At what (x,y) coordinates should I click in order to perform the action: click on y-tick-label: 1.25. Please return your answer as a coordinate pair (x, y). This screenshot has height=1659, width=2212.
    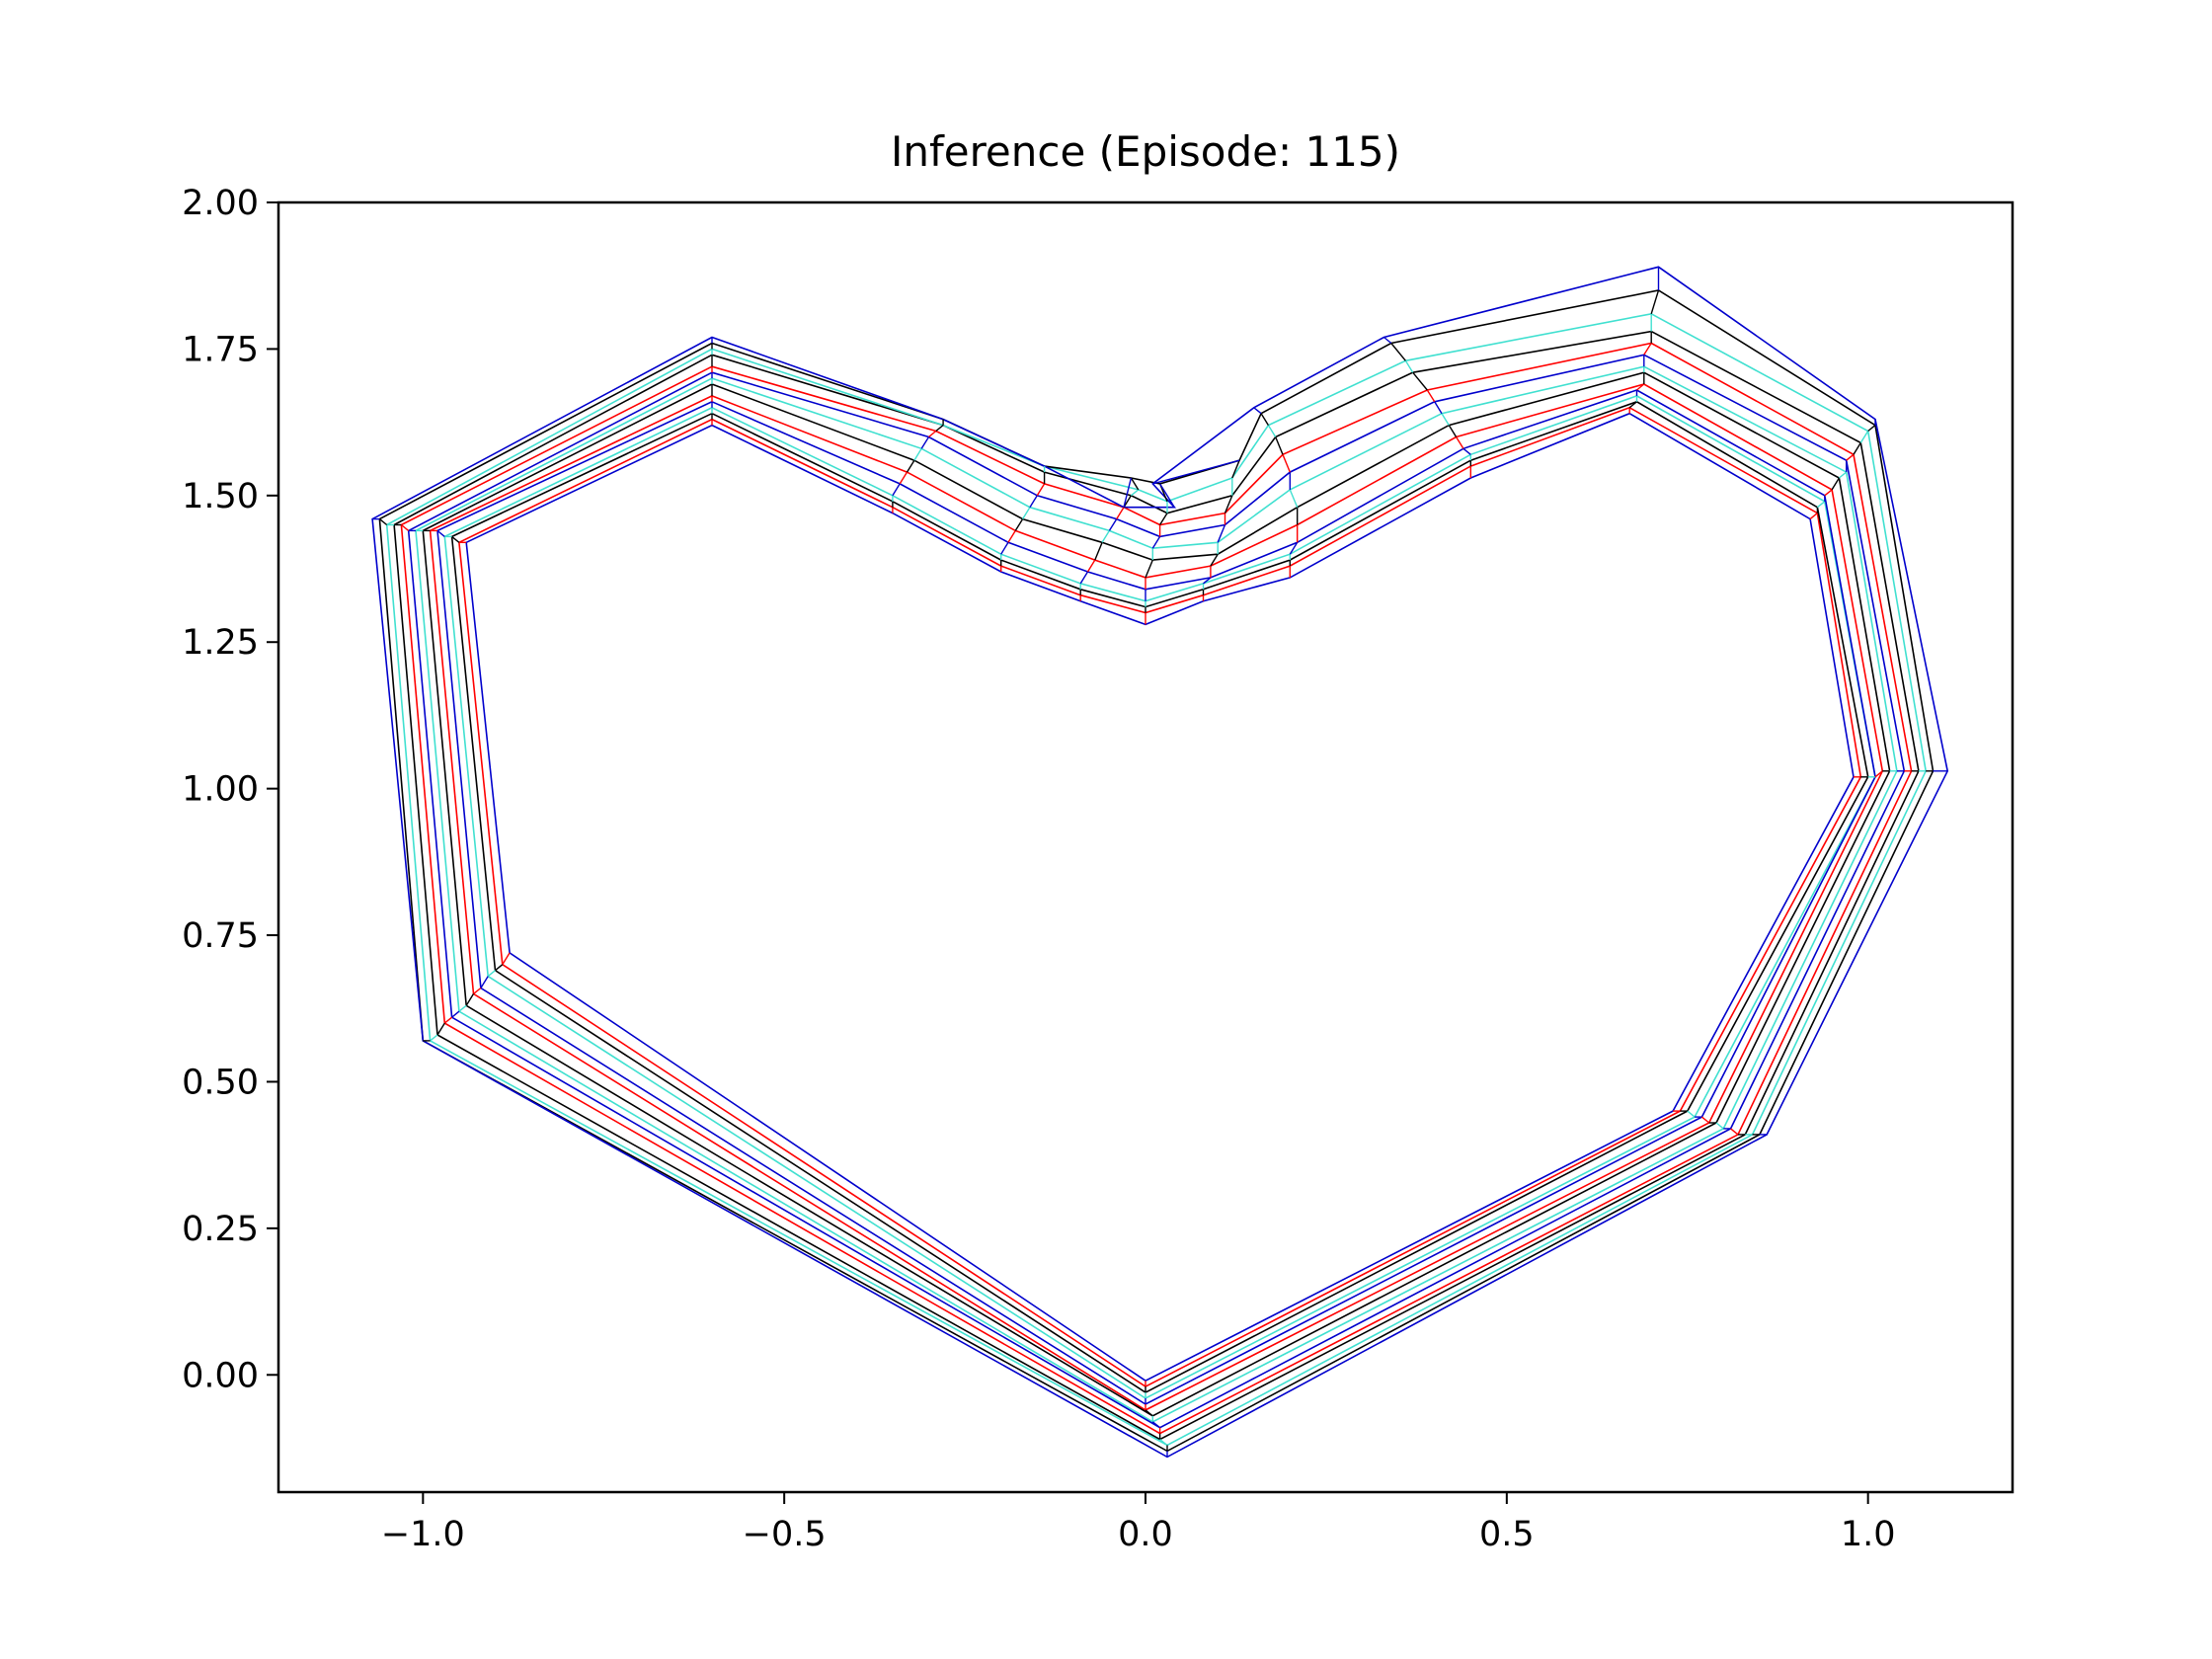
    Looking at the image, I should click on (221, 643).